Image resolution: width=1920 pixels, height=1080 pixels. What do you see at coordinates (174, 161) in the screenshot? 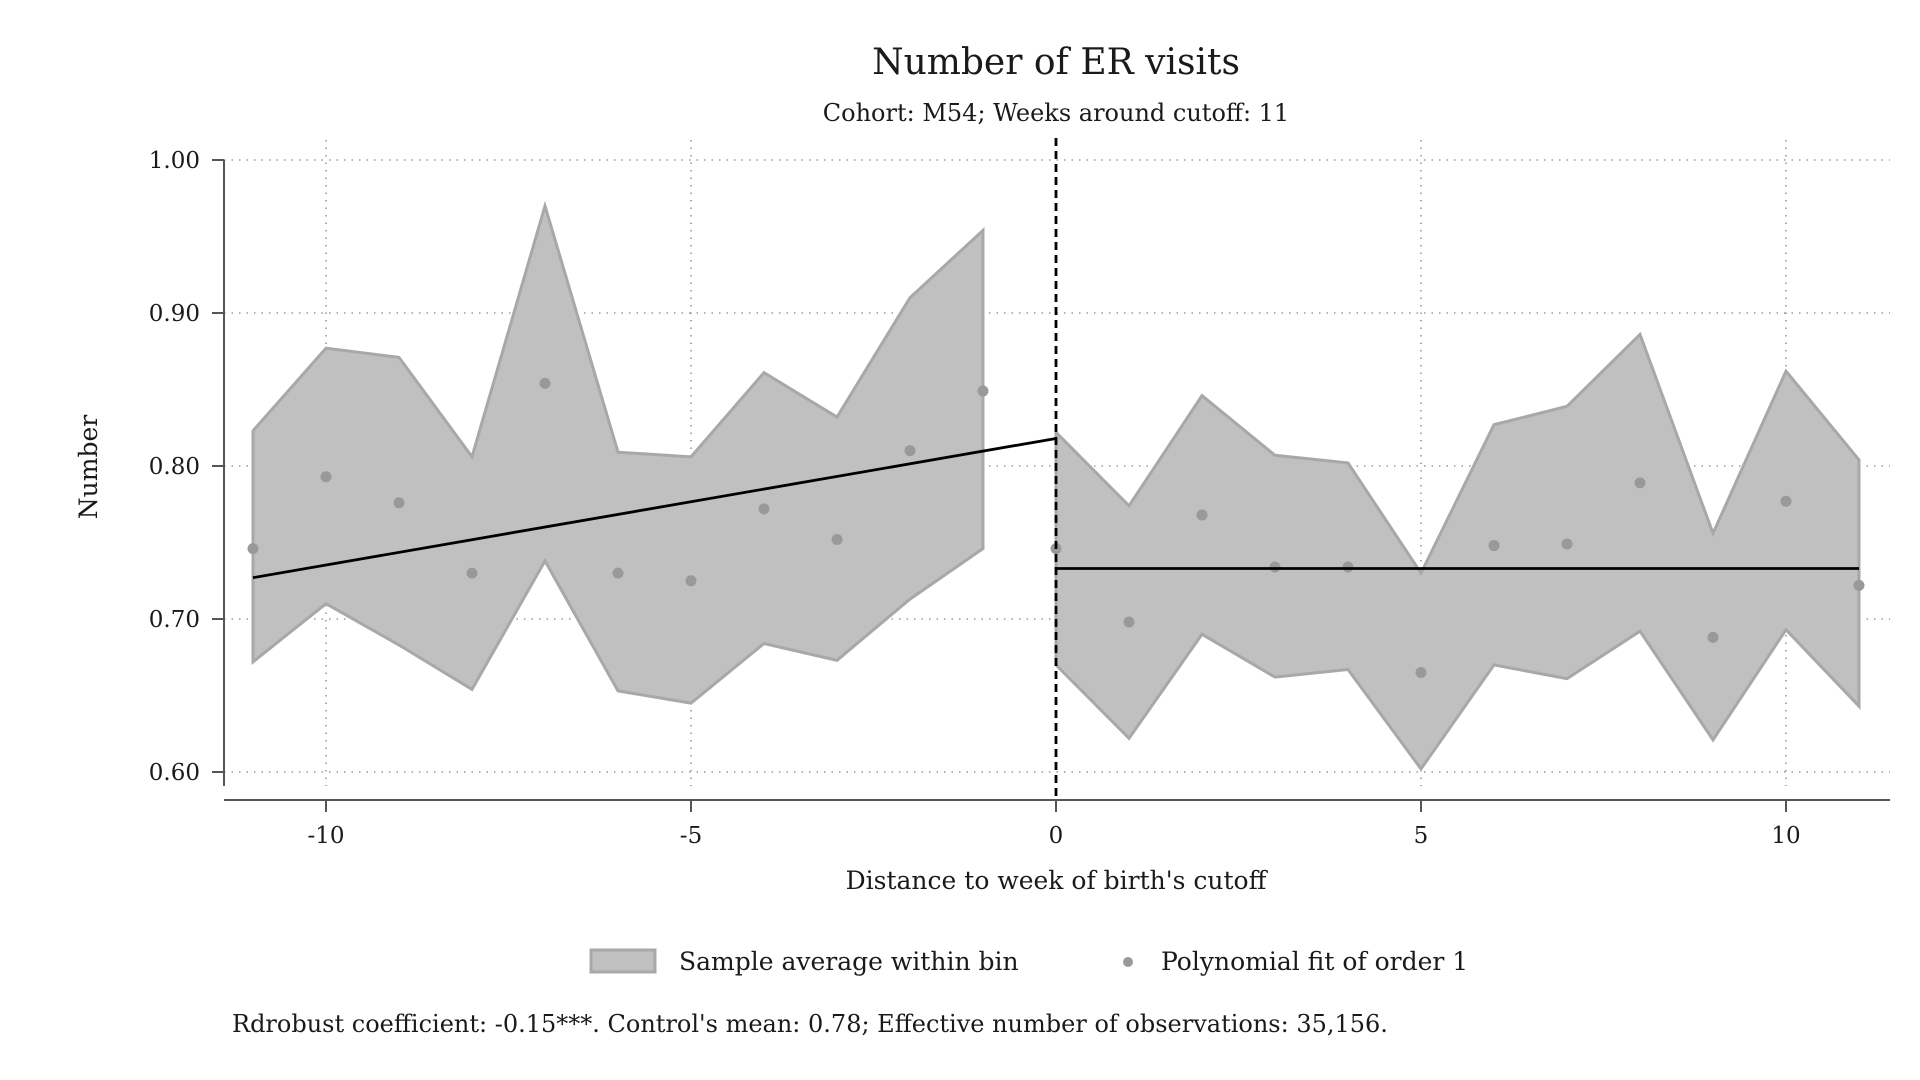
I see `y-tick-label: 1.00` at bounding box center [174, 161].